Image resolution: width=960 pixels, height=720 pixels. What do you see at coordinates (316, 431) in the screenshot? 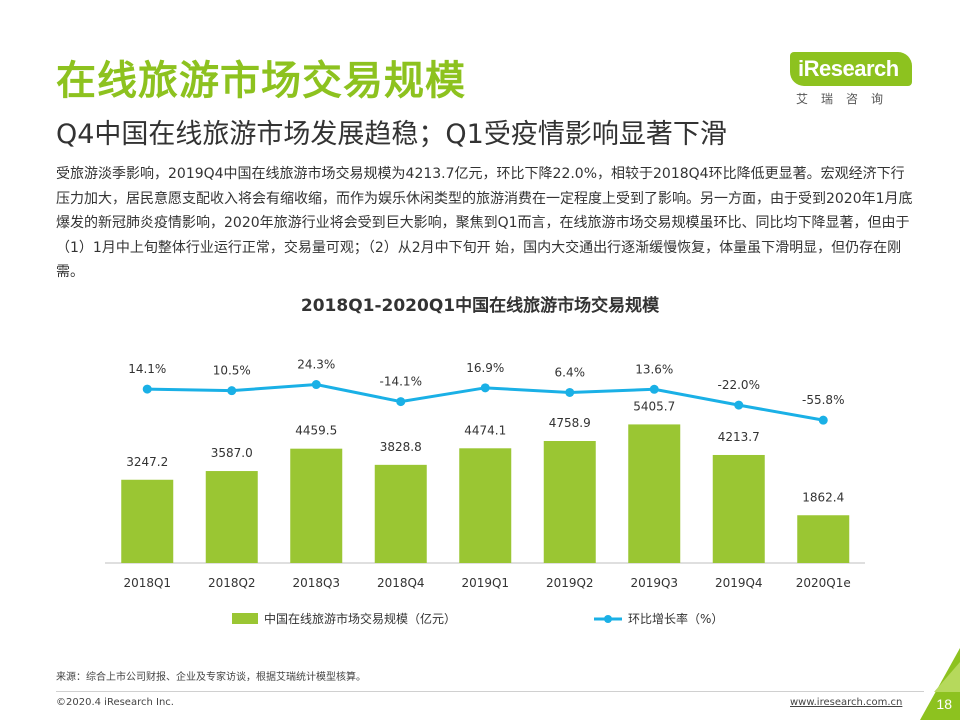
I see `bar-value-label: 4459.5` at bounding box center [316, 431].